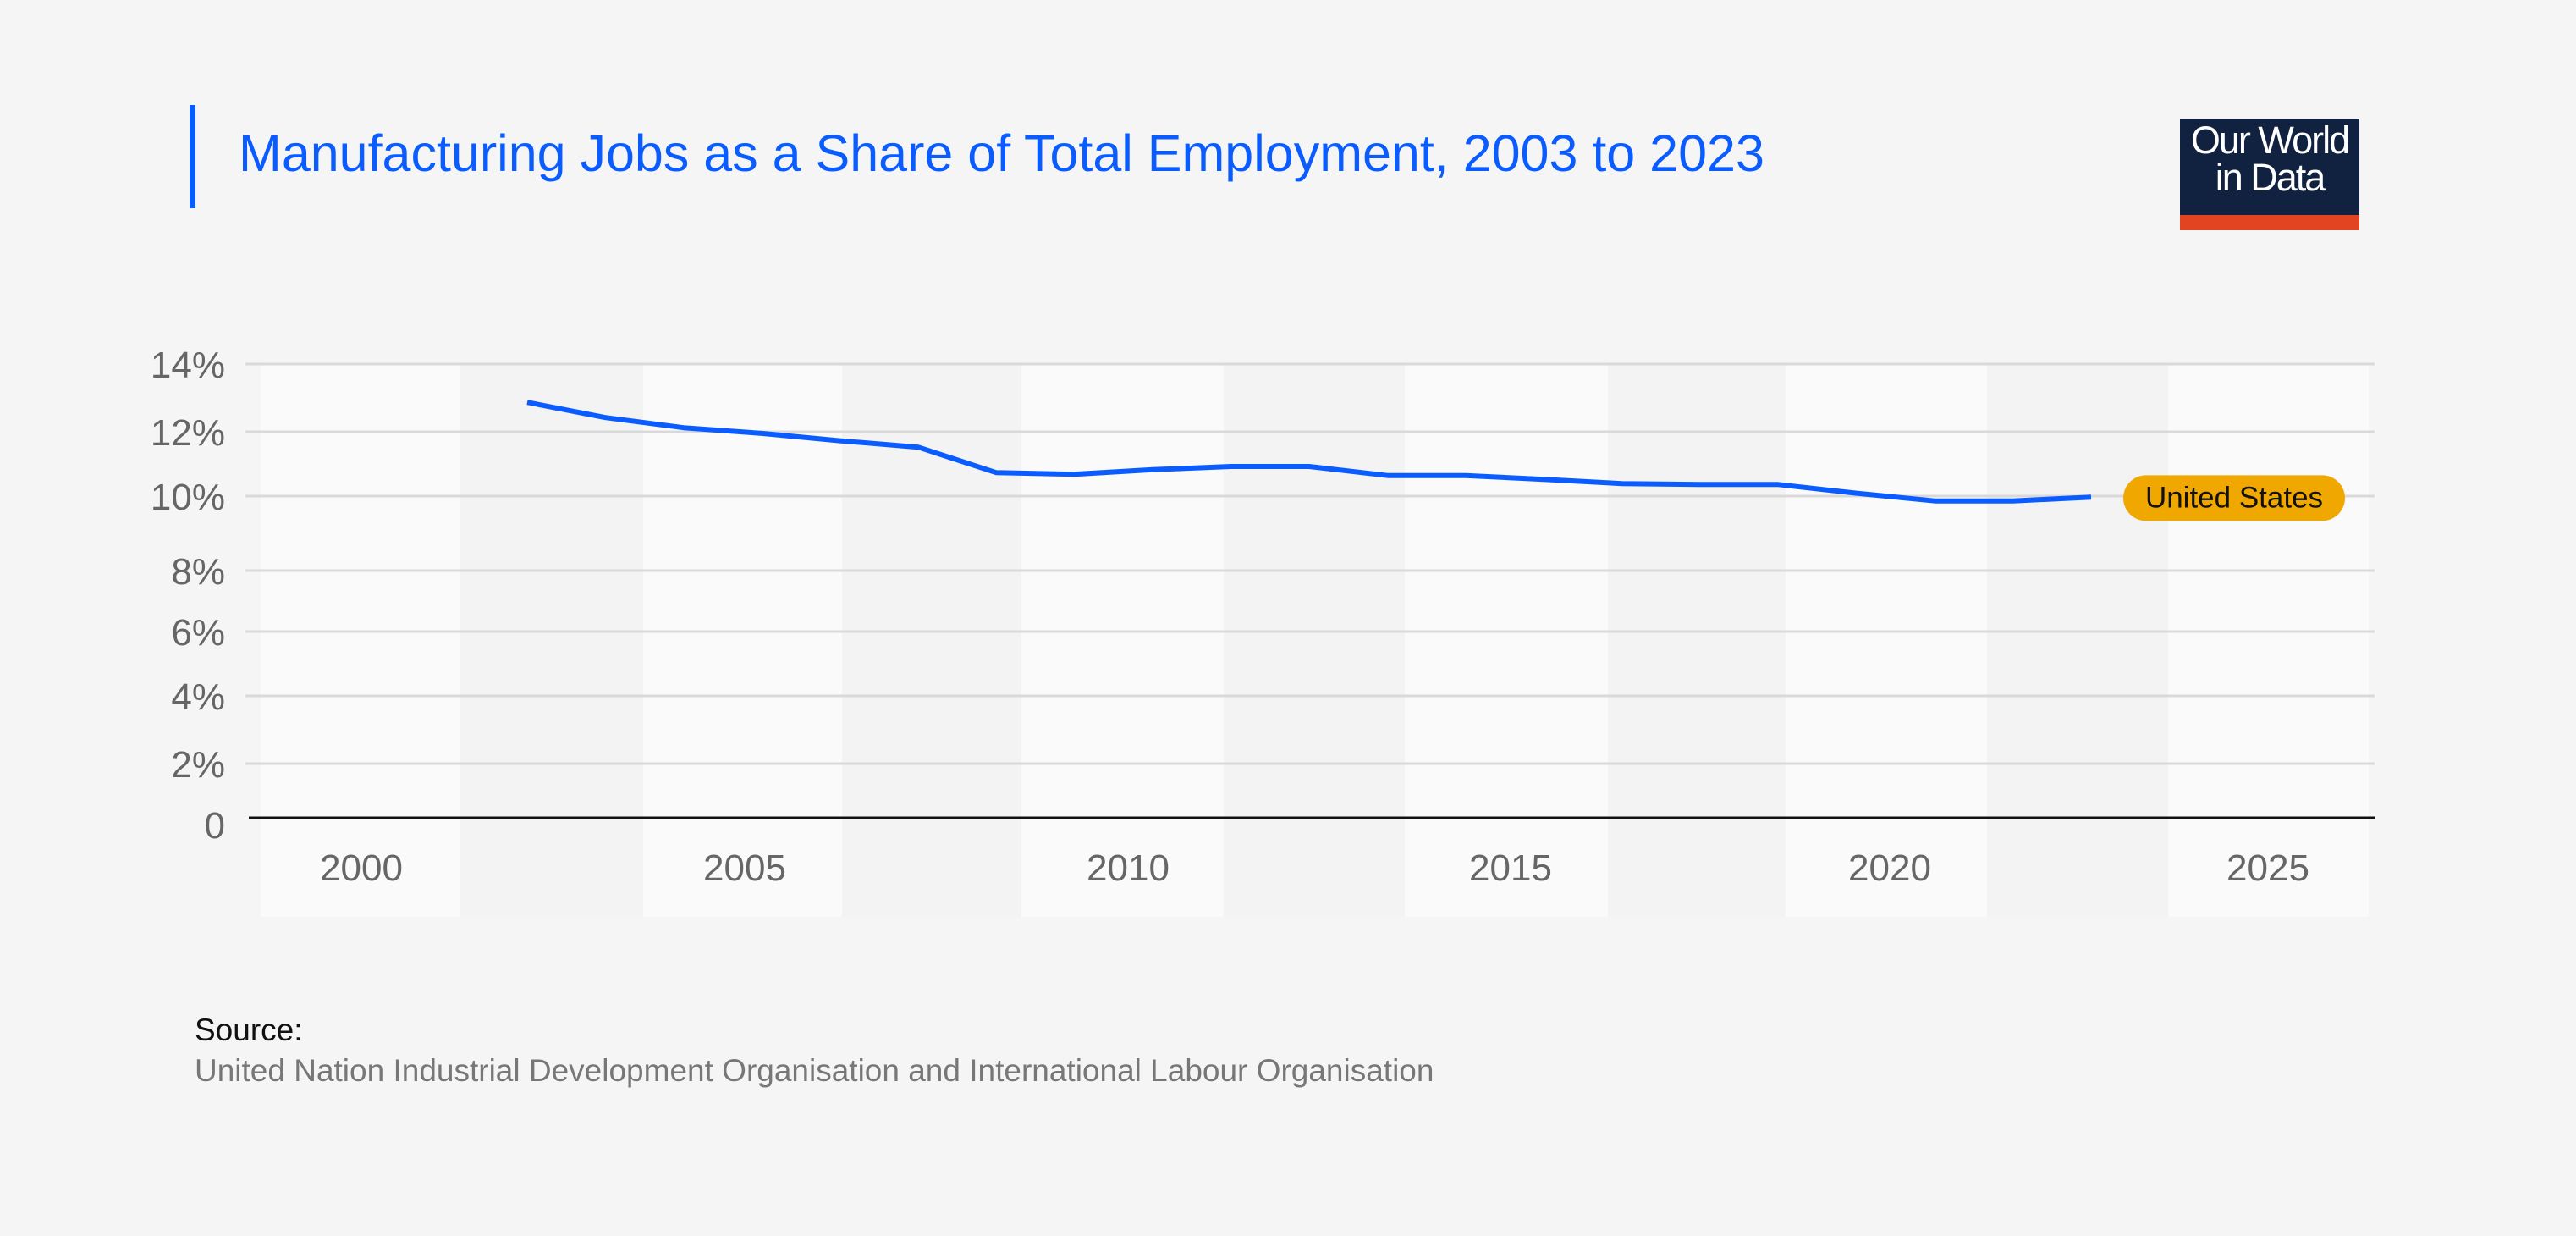 This screenshot has width=2576, height=1236. What do you see at coordinates (1510, 868) in the screenshot?
I see `x-tick-label: 2015` at bounding box center [1510, 868].